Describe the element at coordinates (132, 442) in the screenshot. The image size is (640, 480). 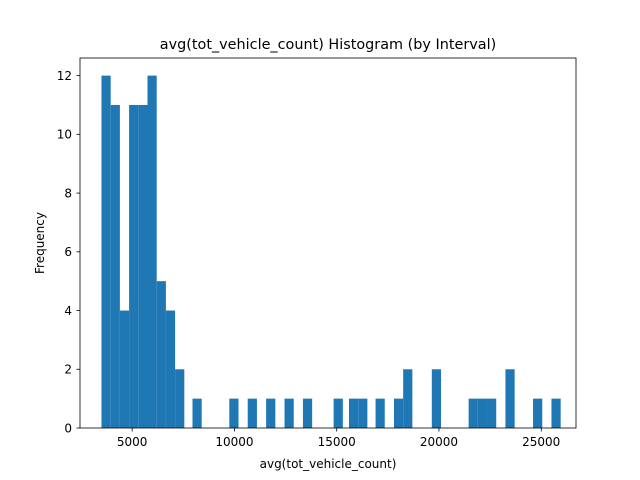
I see `x-tick-label: 5000` at that location.